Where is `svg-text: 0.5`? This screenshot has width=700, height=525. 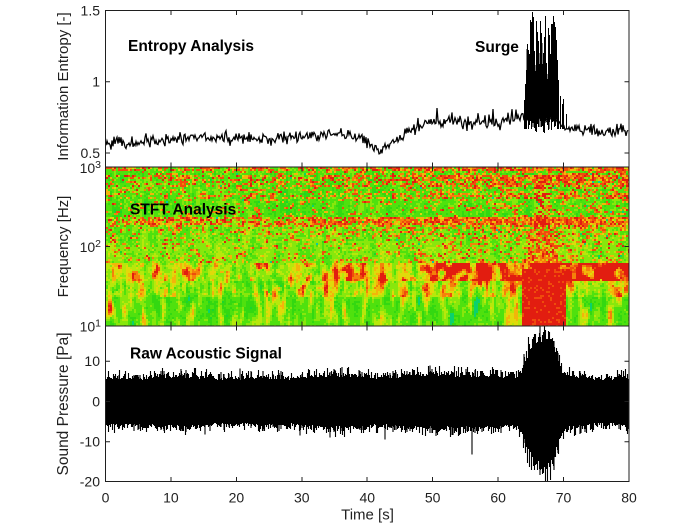 svg-text: 0.5 is located at coordinates (91, 153).